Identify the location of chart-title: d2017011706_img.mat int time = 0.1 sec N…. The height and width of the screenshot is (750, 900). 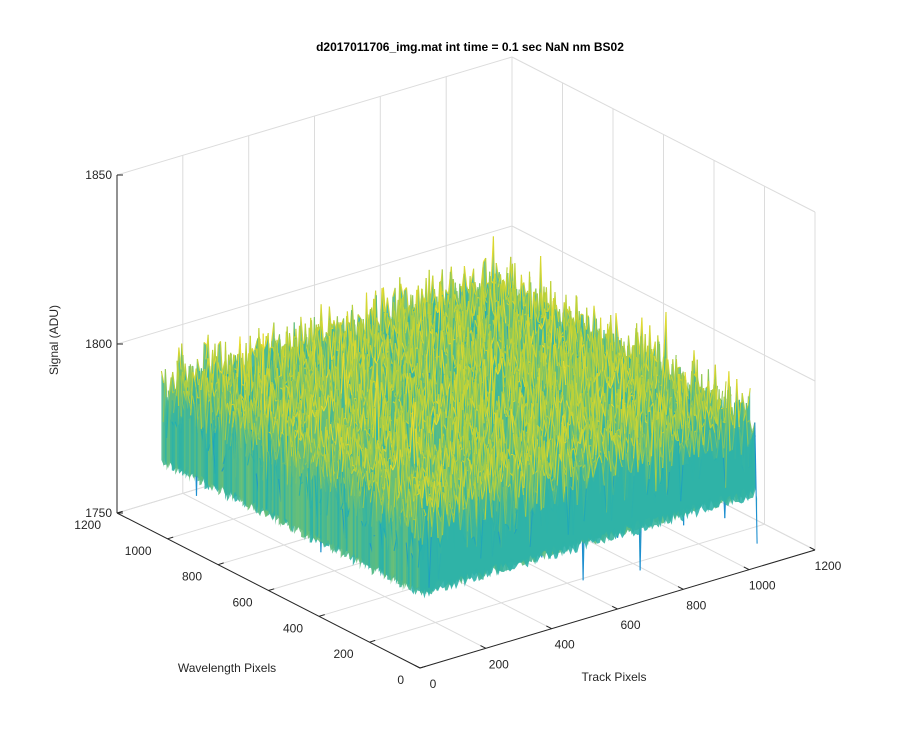
(470, 47).